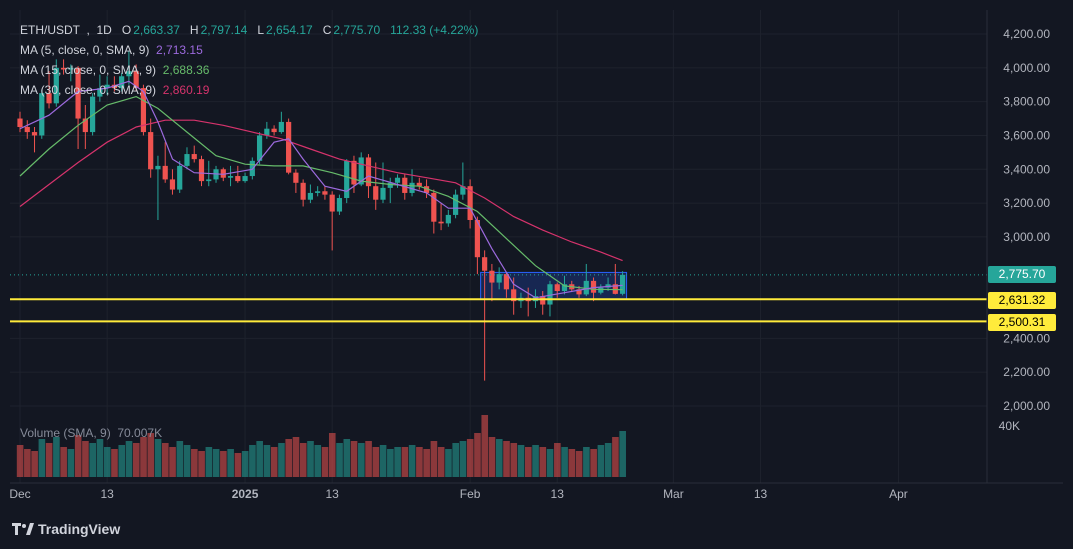 This screenshot has height=549, width=1073. Describe the element at coordinates (357, 30) in the screenshot. I see `close-value: 2,775.70` at that location.